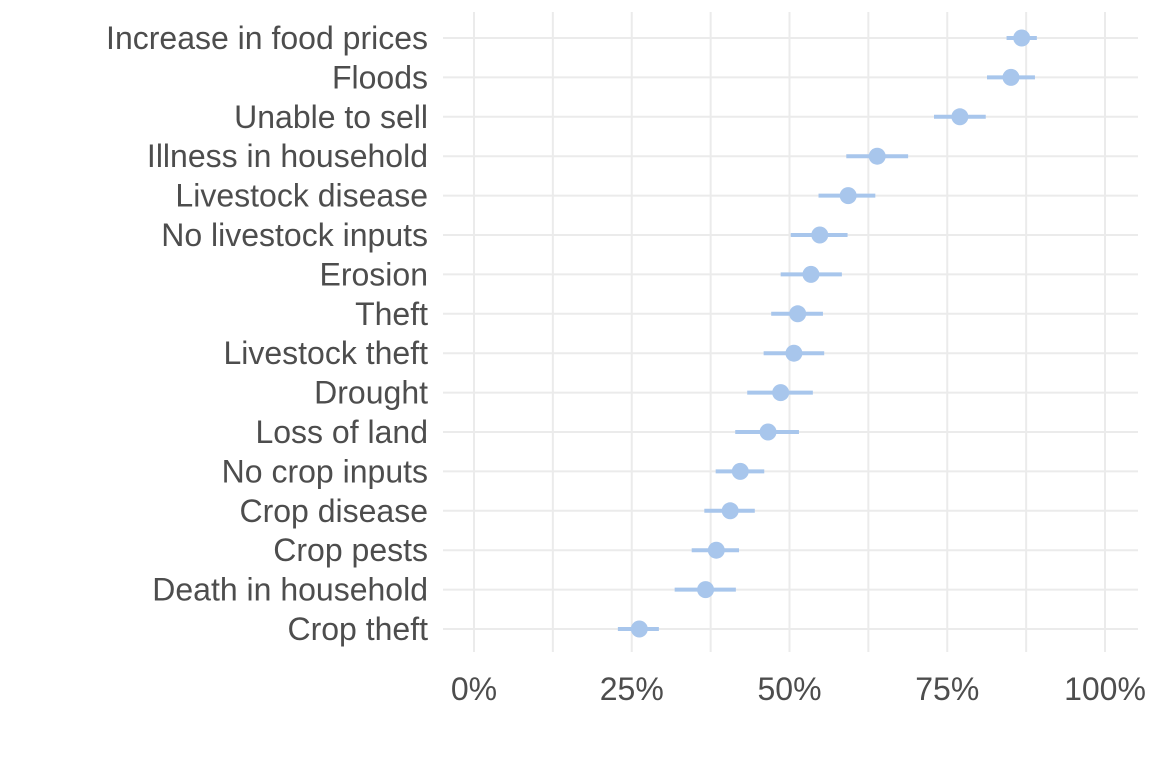 Image resolution: width=1152 pixels, height=768 pixels. I want to click on y-tick-label: No livestock inputs, so click(294, 235).